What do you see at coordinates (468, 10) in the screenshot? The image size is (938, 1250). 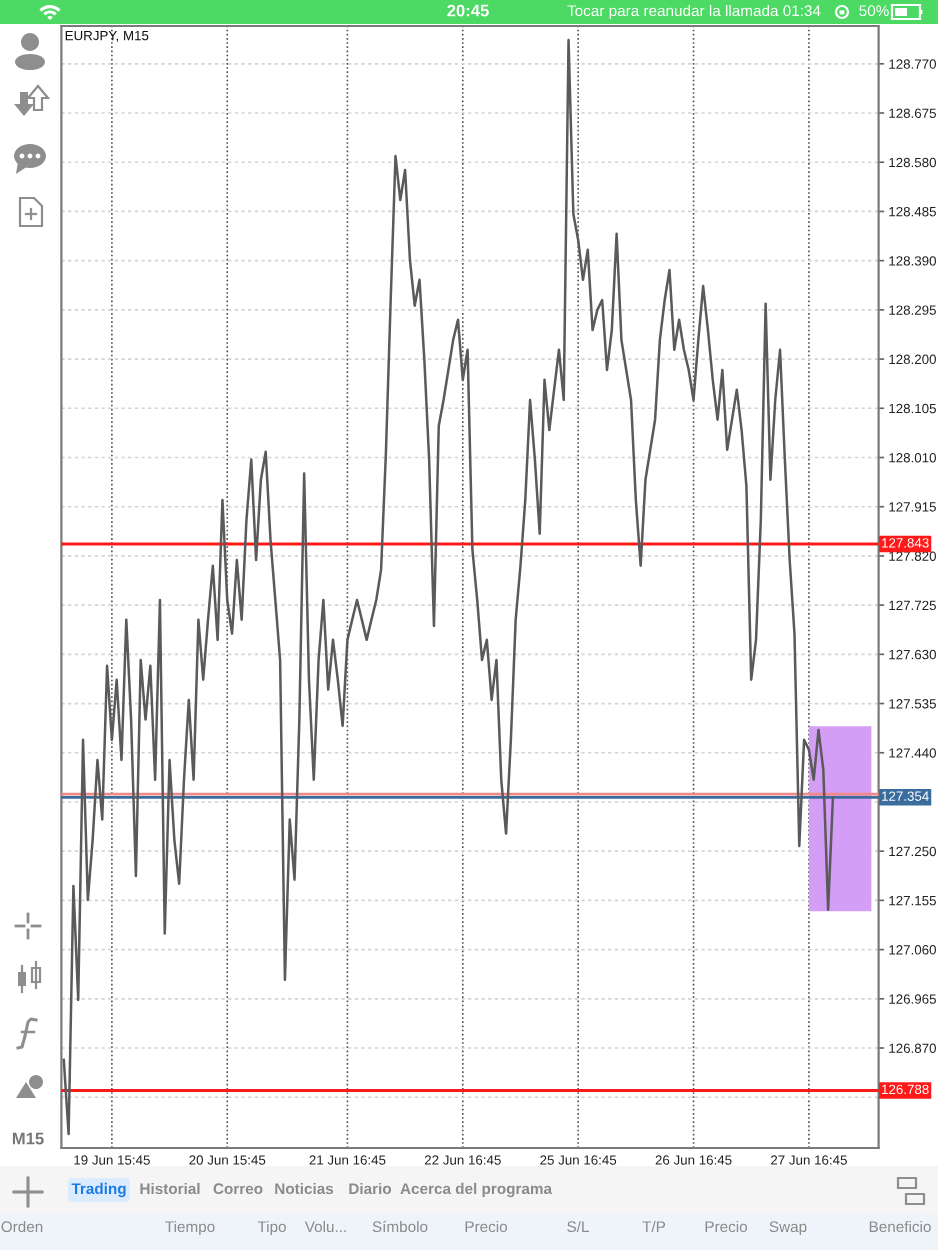 I see `text: 20:45` at bounding box center [468, 10].